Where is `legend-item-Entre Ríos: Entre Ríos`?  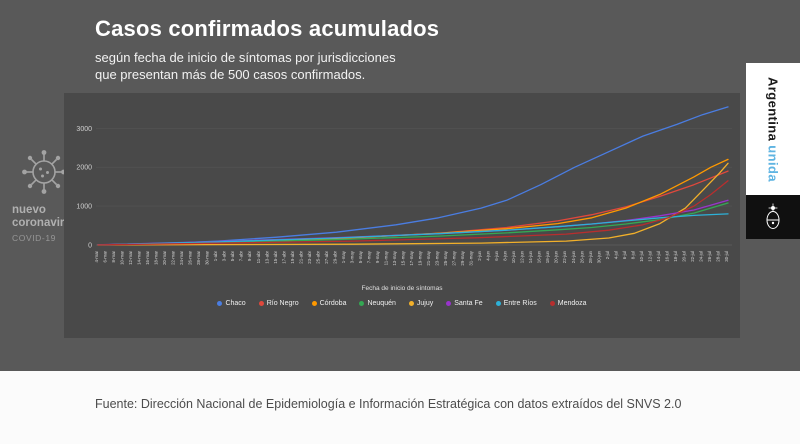
legend-item-Entre Ríos: Entre Ríos is located at coordinates (516, 303).